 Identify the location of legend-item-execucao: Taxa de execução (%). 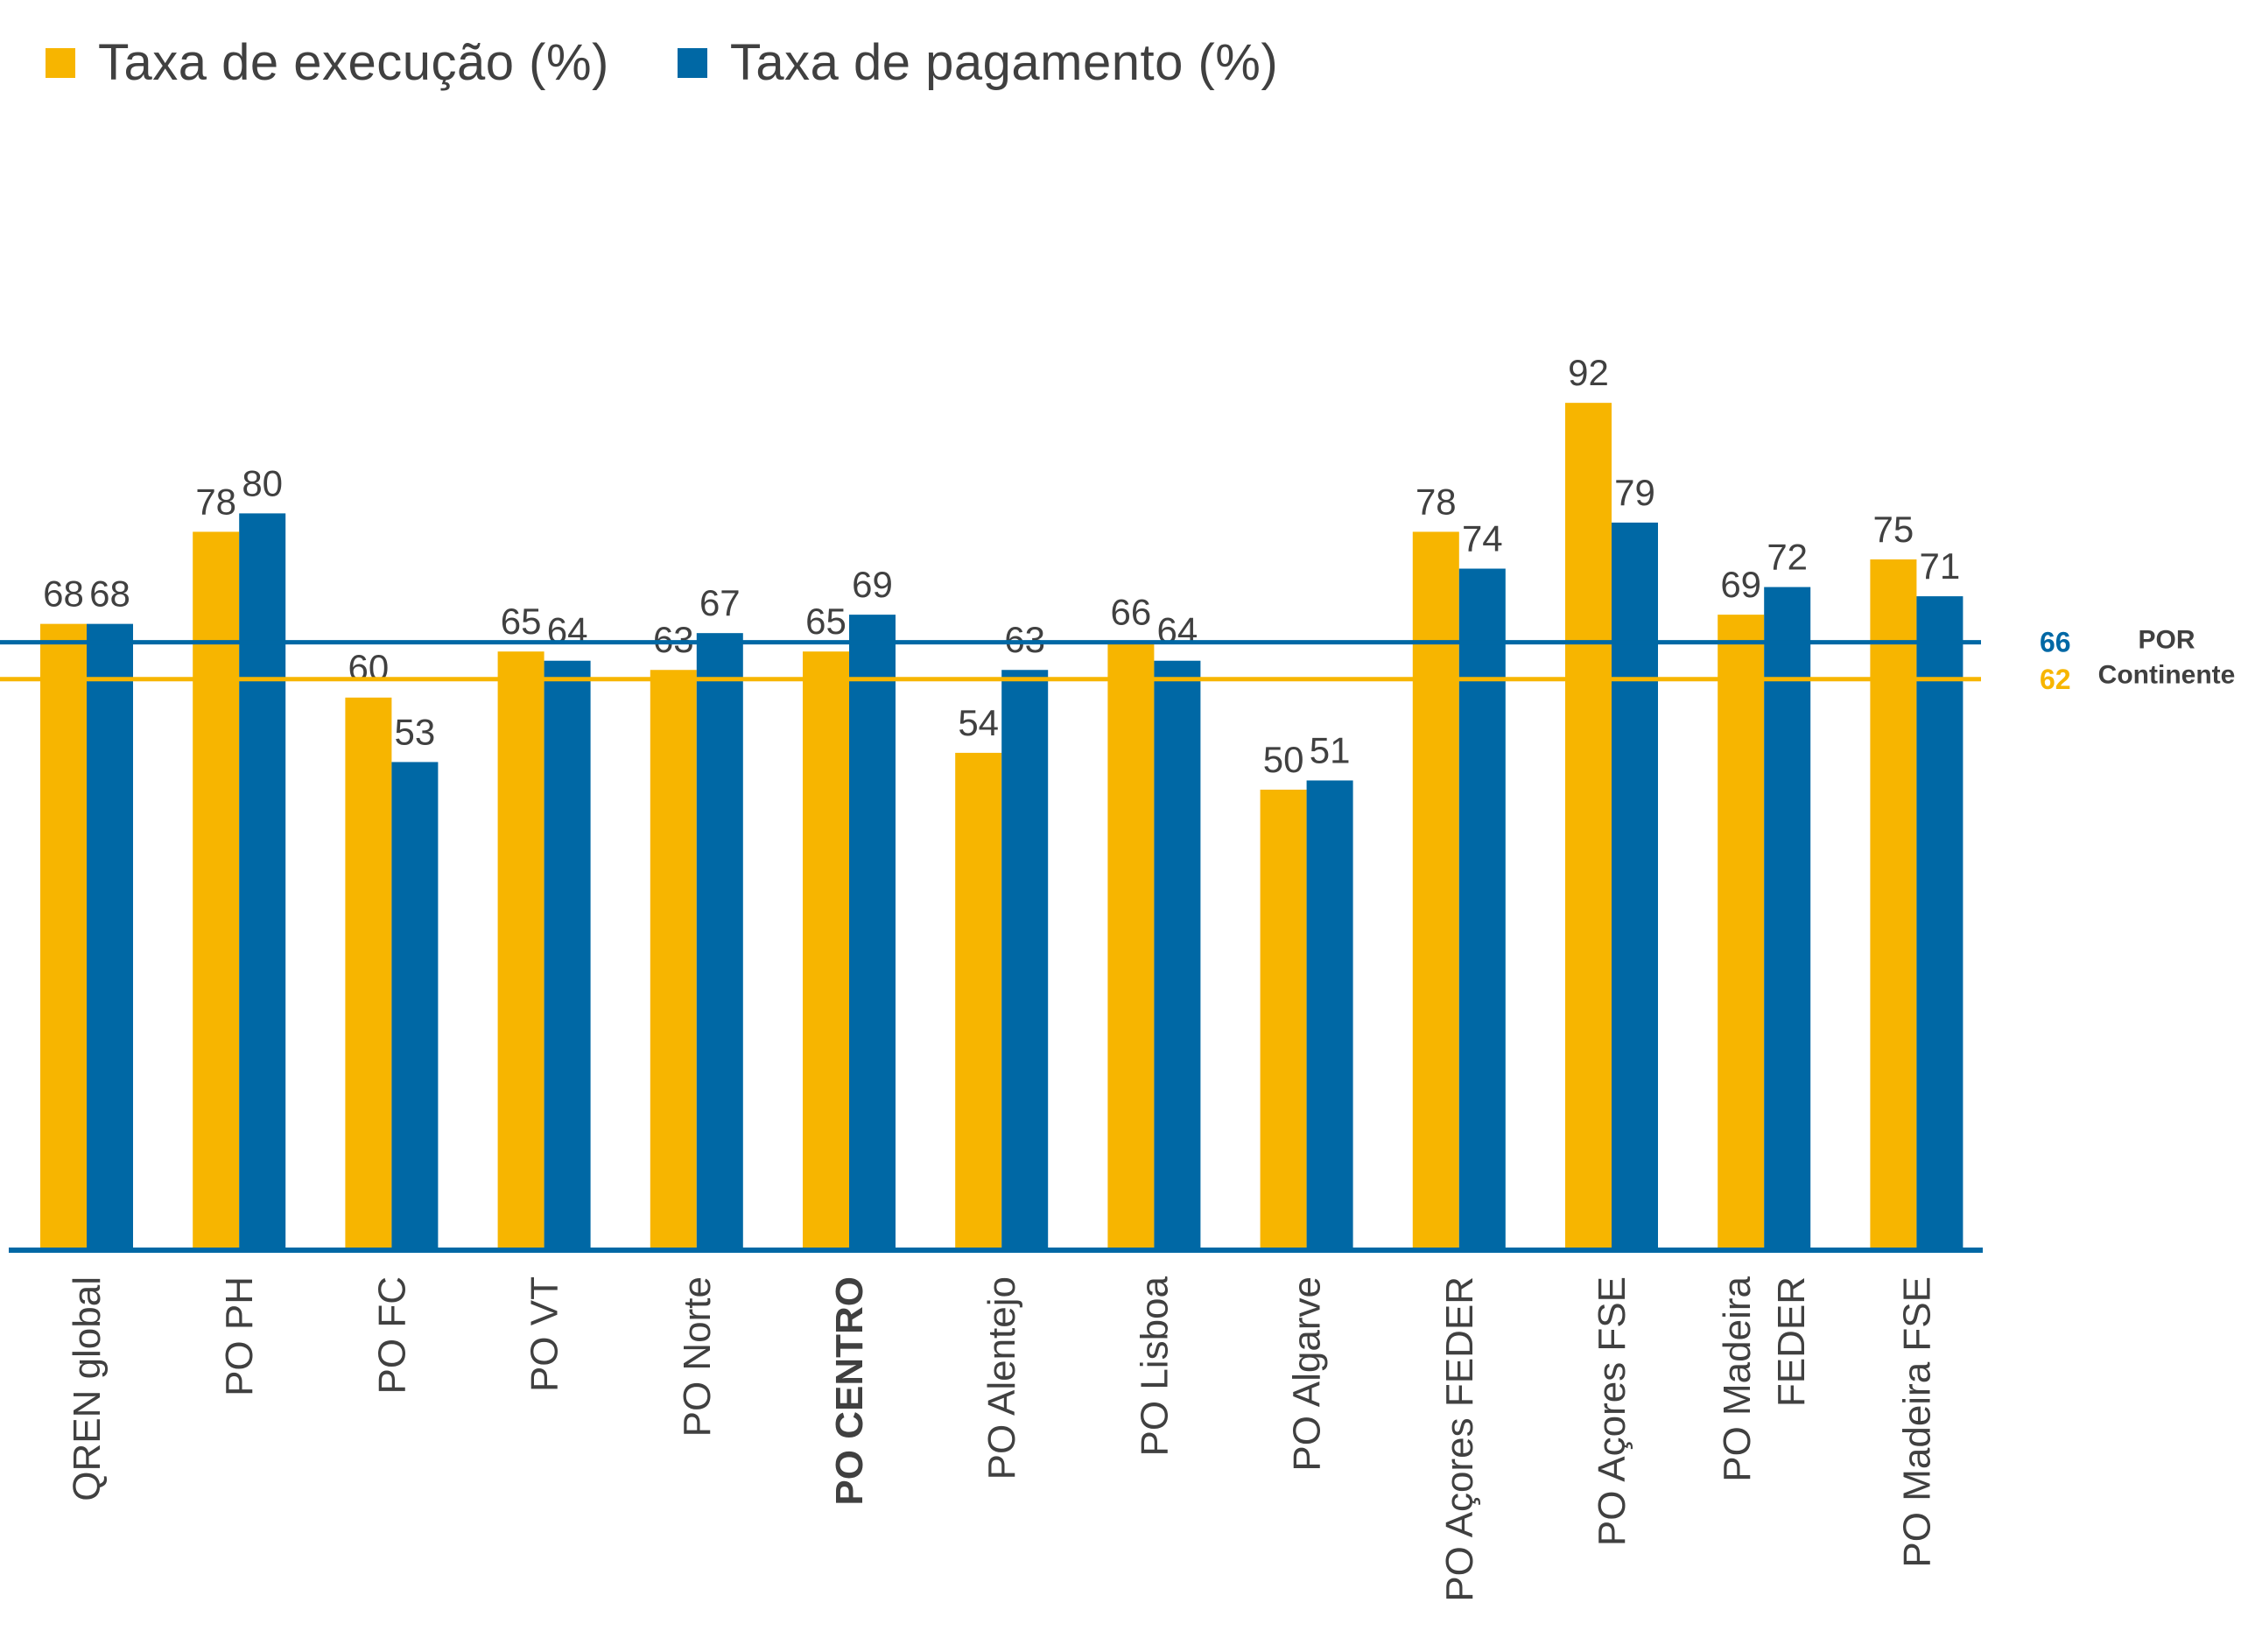
(327, 62).